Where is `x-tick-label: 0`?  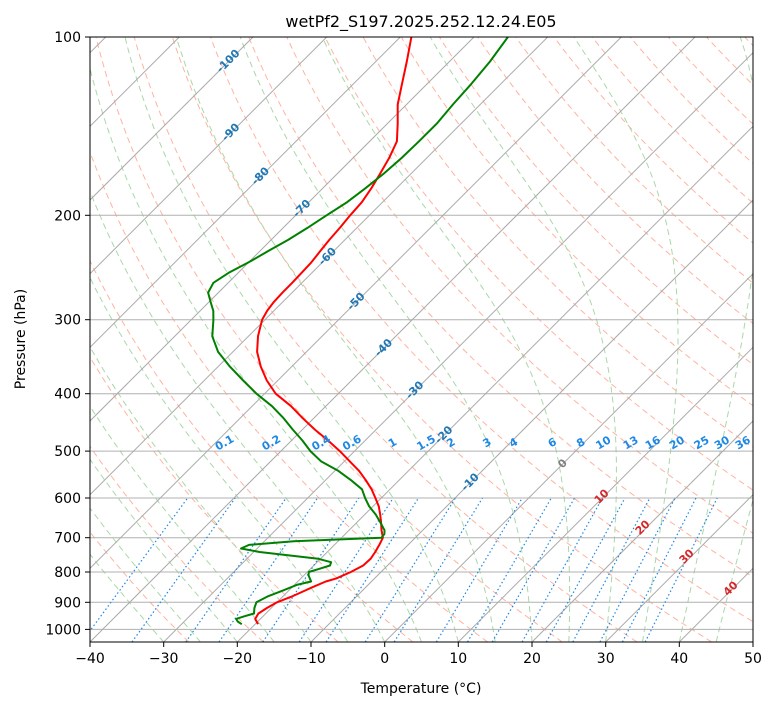 x-tick-label: 0 is located at coordinates (384, 659).